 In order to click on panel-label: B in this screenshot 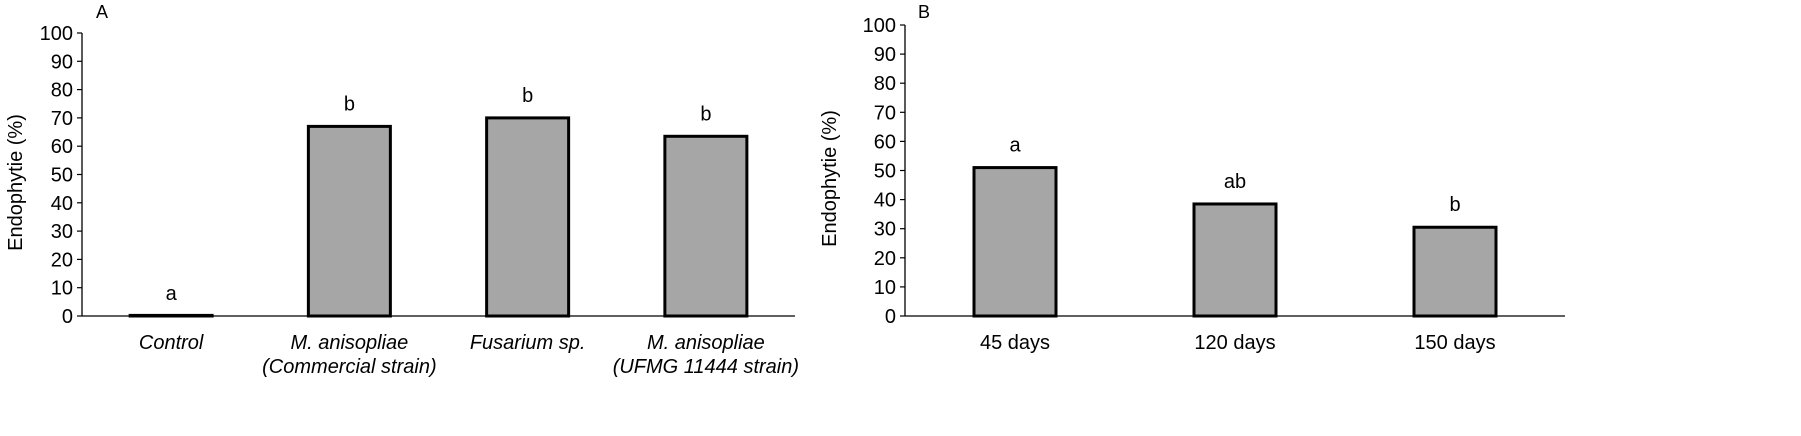, I will do `click(924, 12)`.